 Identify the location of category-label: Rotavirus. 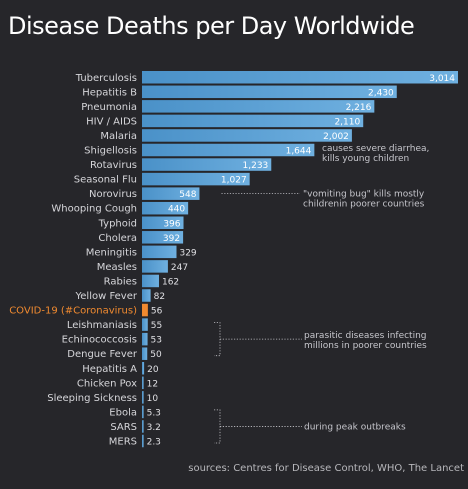
(113, 165).